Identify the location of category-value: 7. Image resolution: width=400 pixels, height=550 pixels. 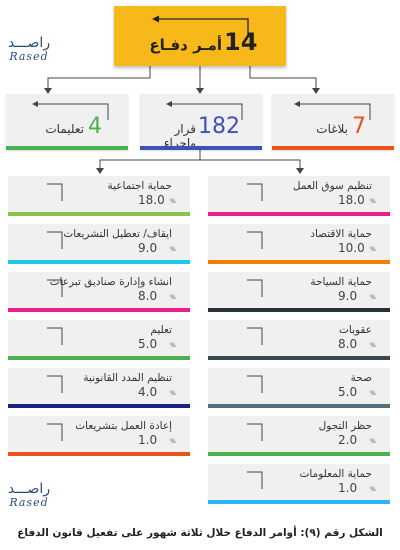
(359, 126).